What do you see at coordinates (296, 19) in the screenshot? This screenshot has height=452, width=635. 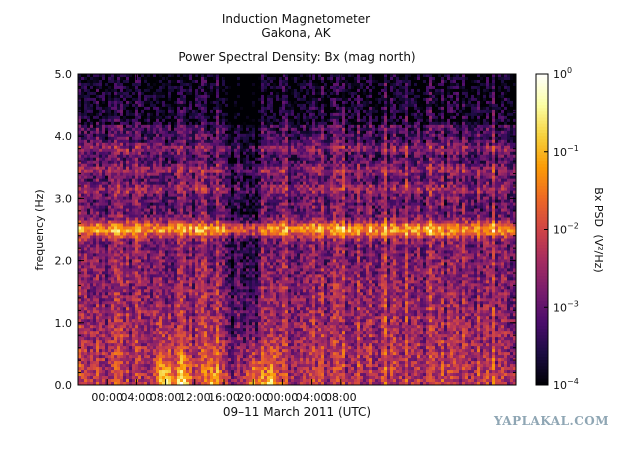 I see `chart-title-line1: Induction Magnetometer` at bounding box center [296, 19].